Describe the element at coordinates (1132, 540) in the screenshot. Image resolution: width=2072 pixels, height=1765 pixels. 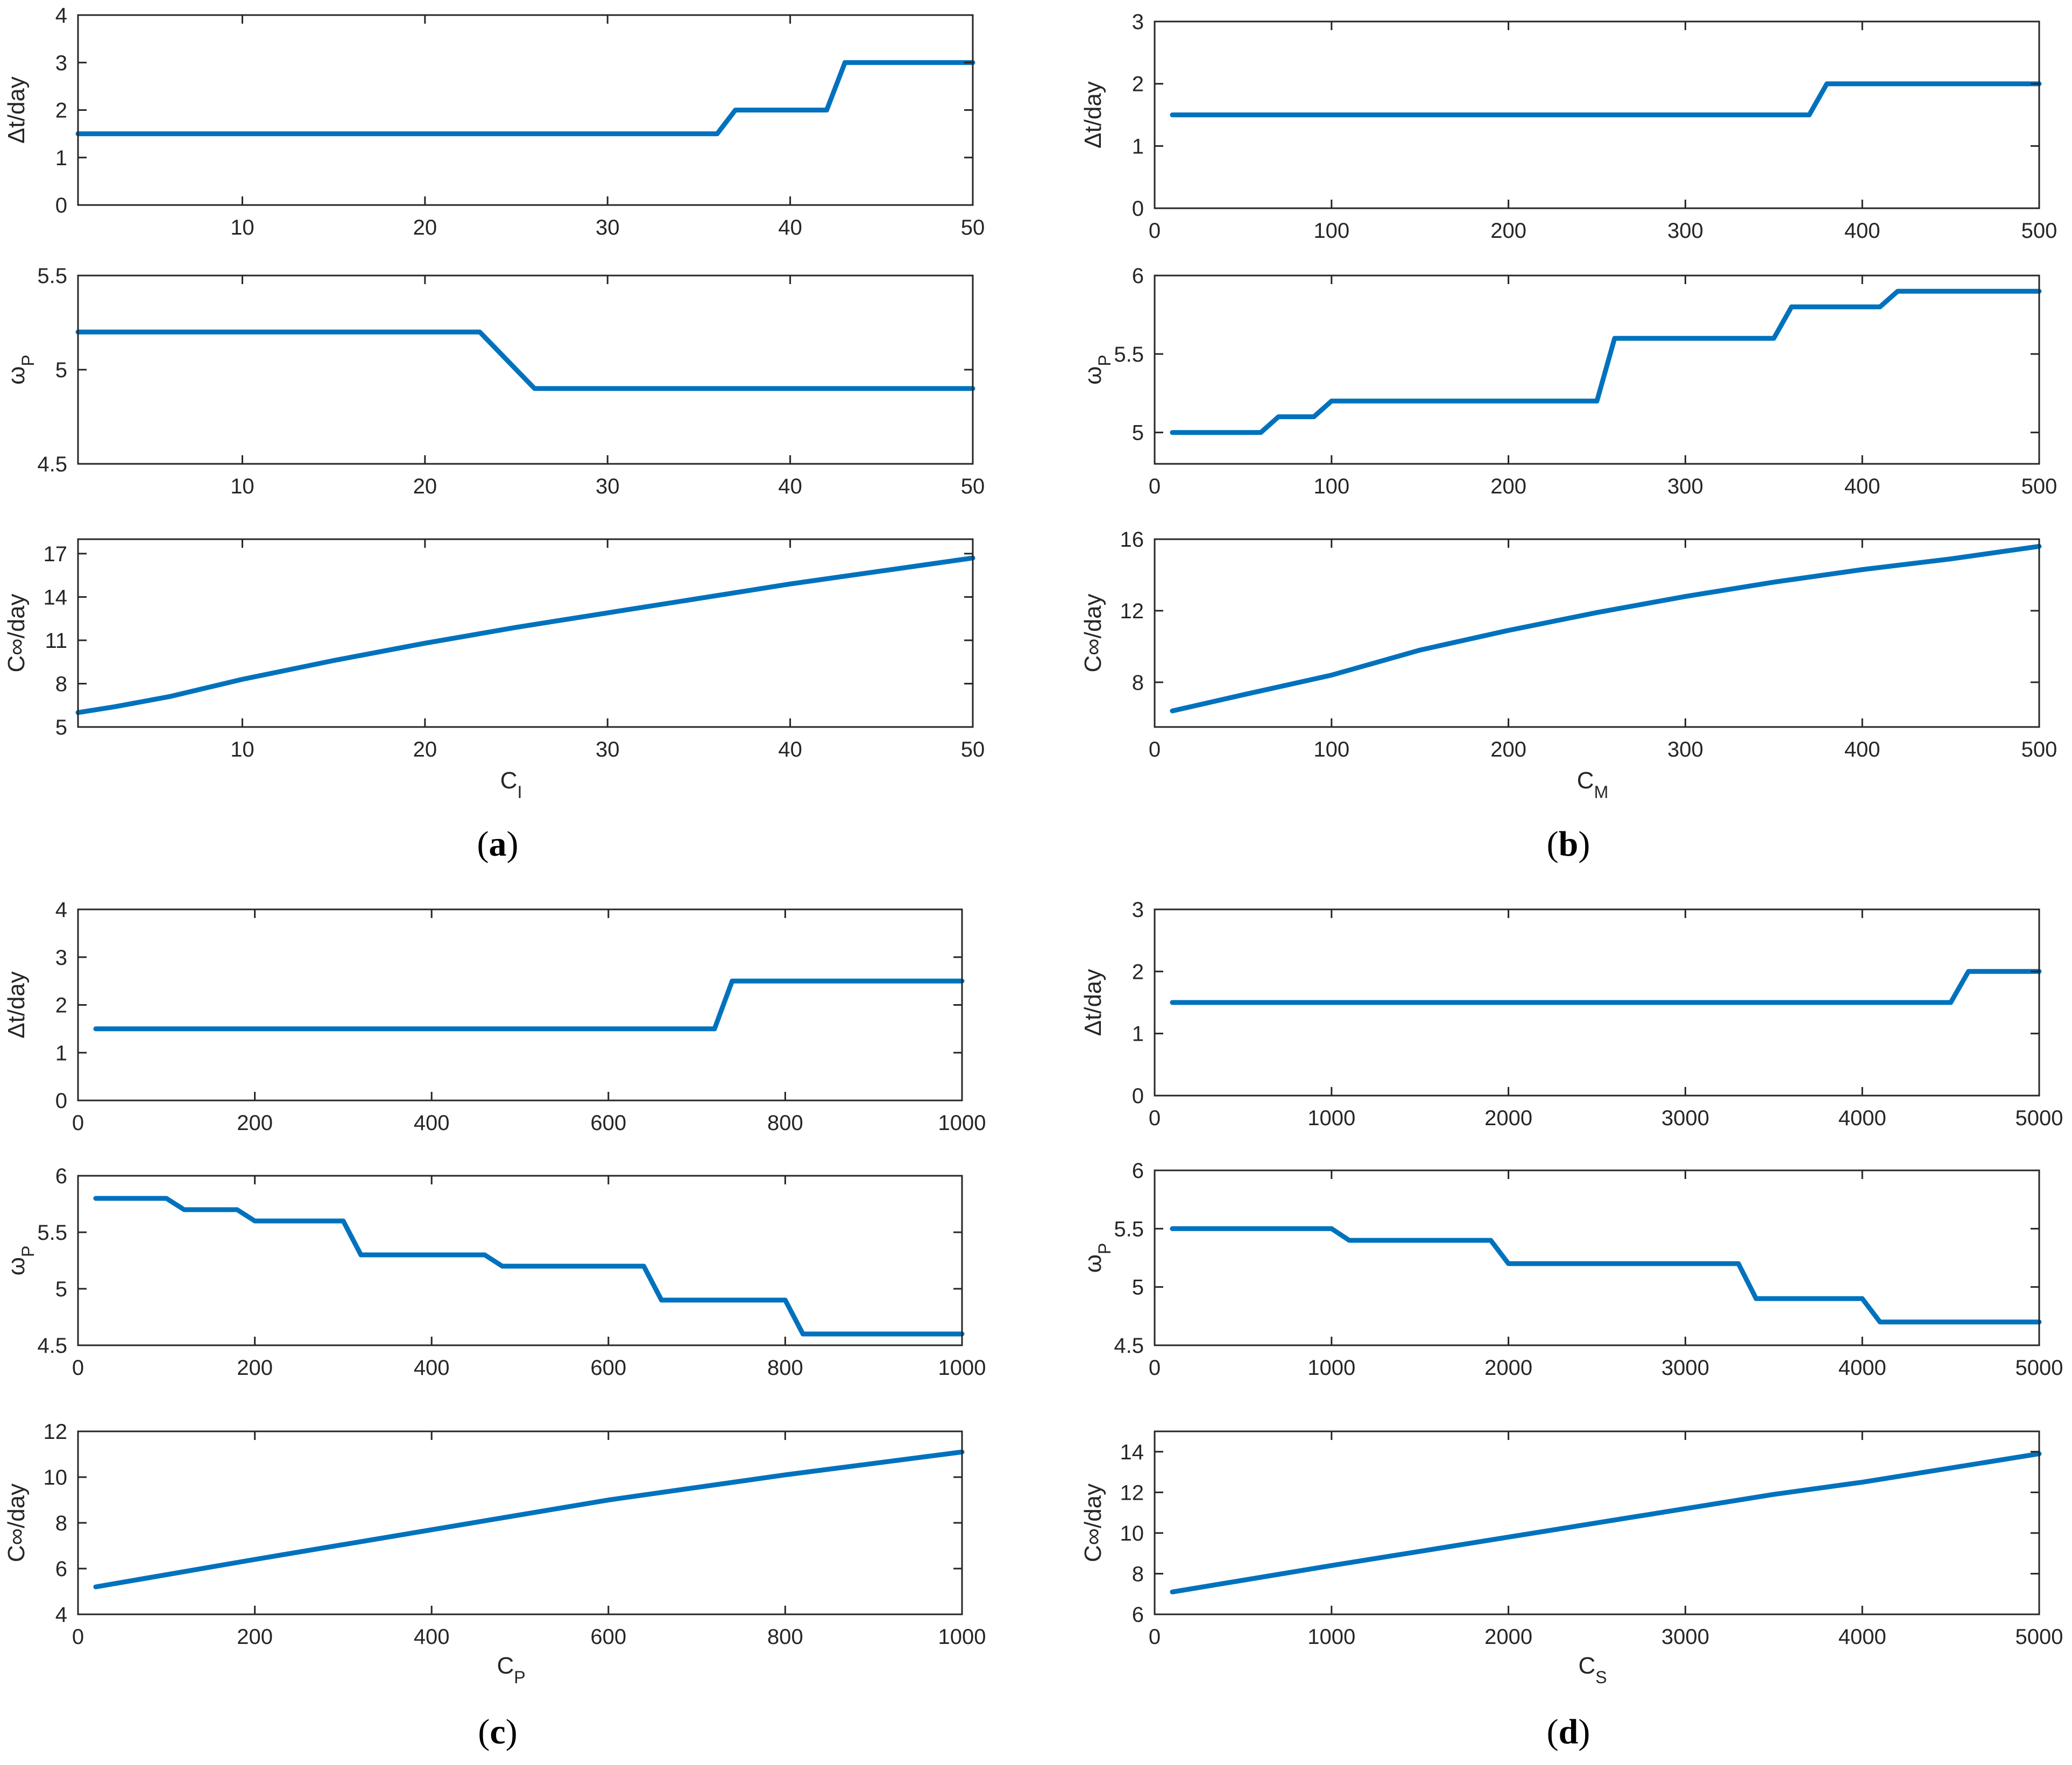
I see `y-tick-label: 16` at that location.